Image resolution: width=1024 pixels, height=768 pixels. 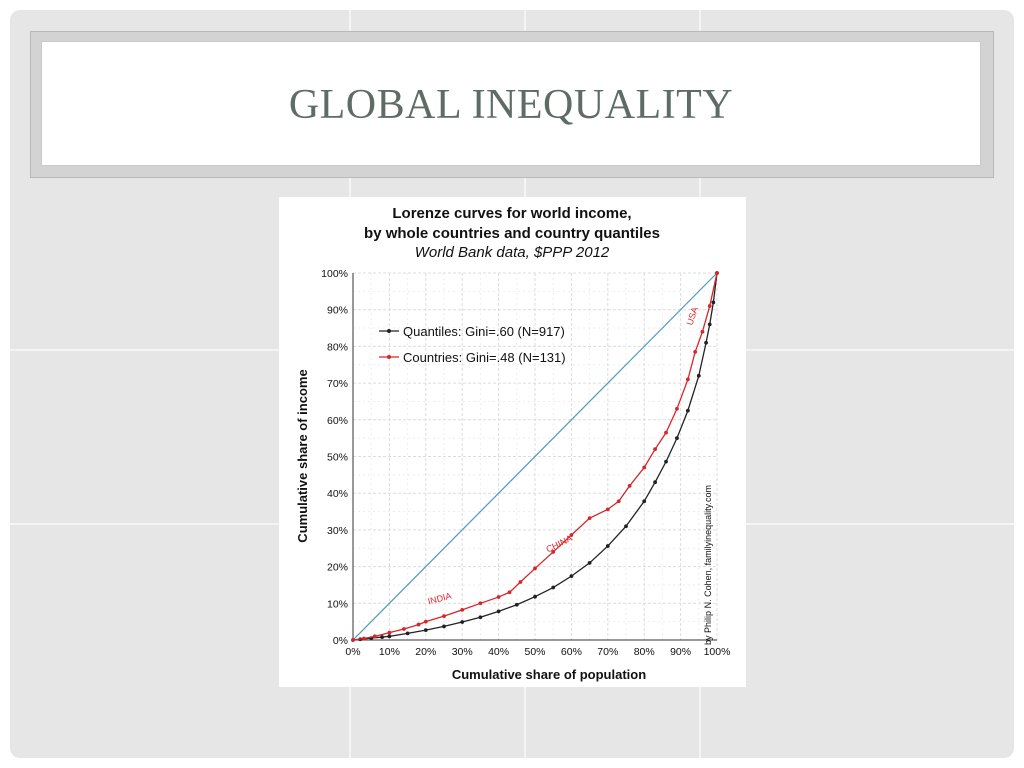 I want to click on x-tick-label: 40%, so click(x=498, y=652).